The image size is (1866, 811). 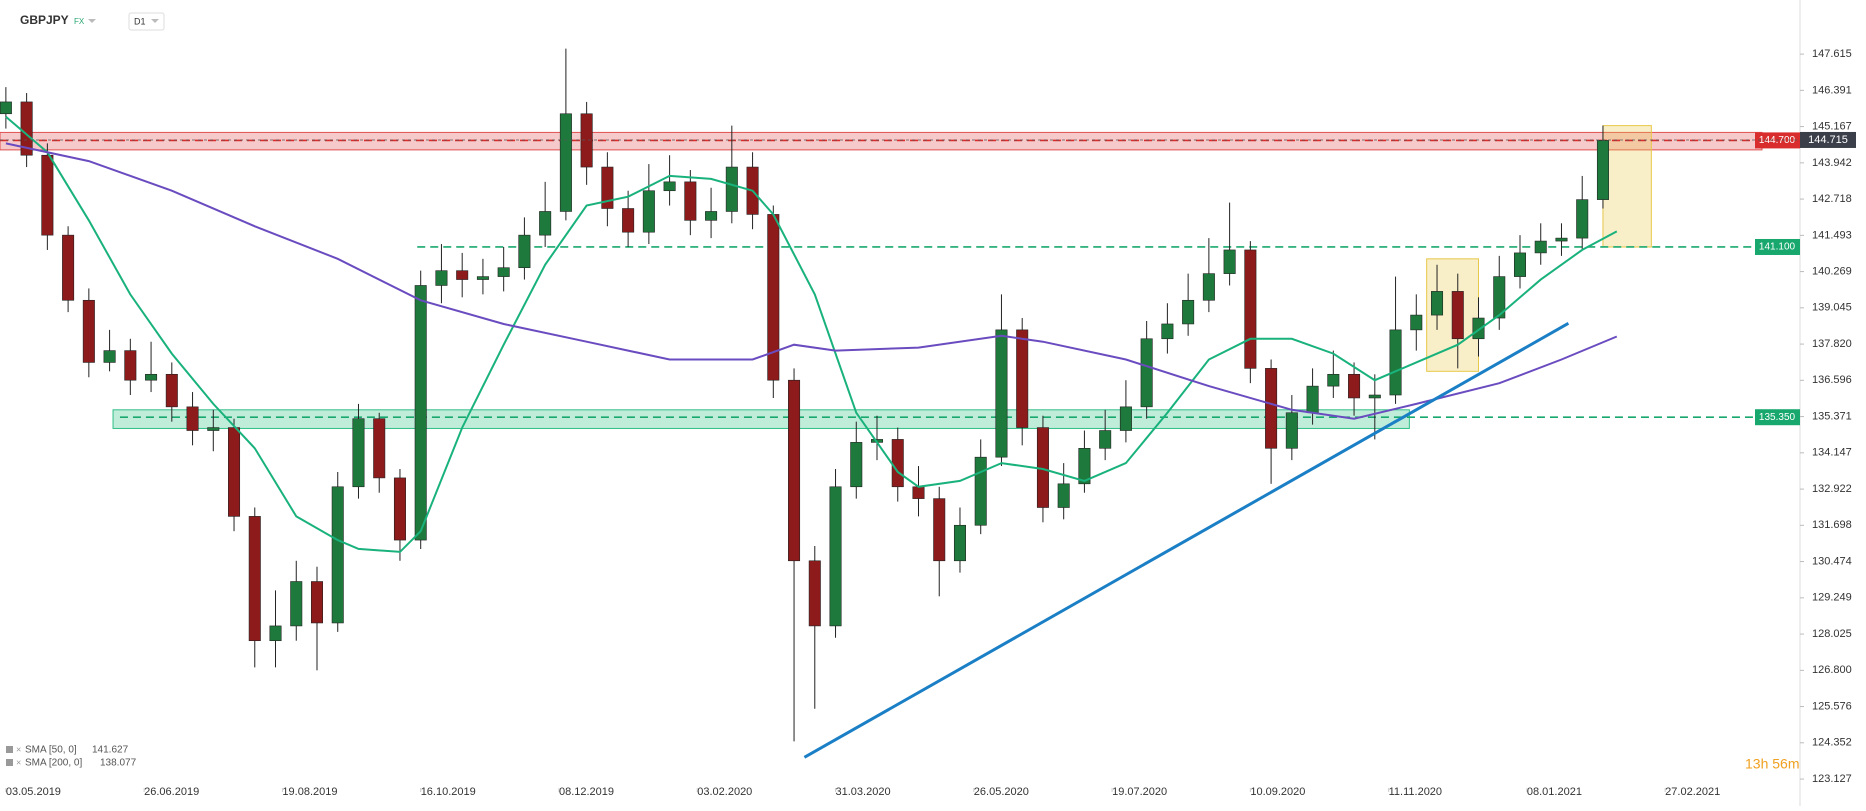 What do you see at coordinates (1832, 163) in the screenshot?
I see `y-tick-label: 143.942` at bounding box center [1832, 163].